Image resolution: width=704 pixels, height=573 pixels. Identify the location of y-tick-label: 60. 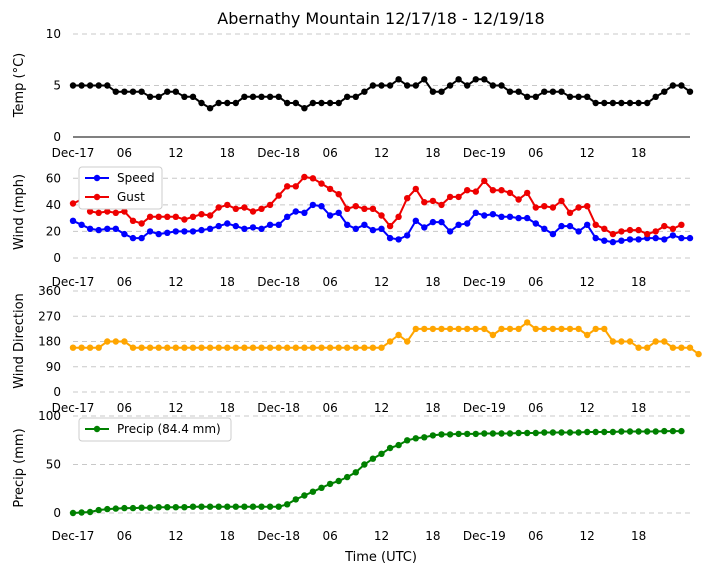
(53, 178).